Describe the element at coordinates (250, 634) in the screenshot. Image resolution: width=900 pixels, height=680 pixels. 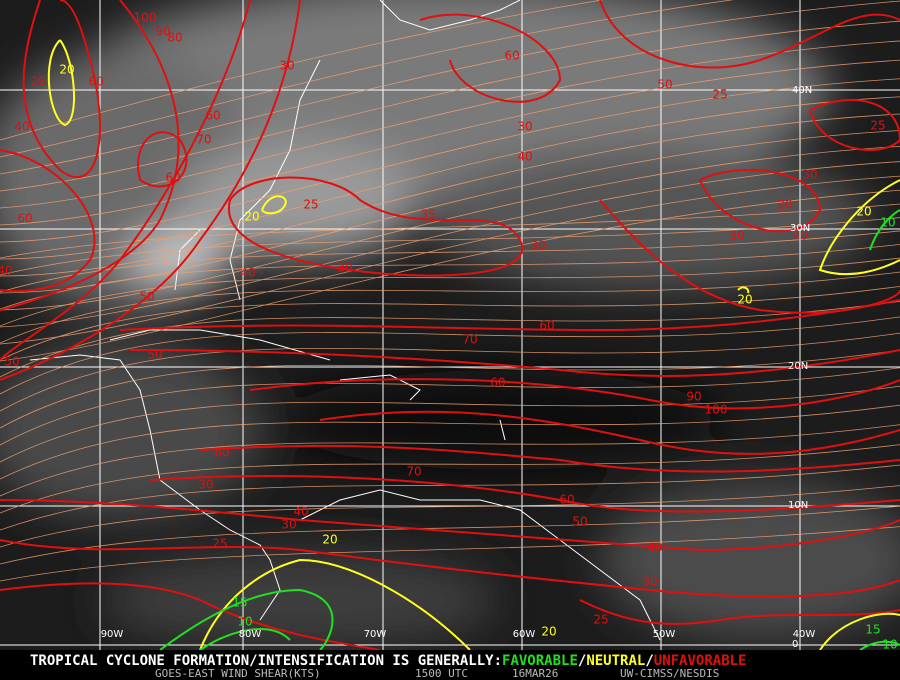
I see `lon-label: 80W` at that location.